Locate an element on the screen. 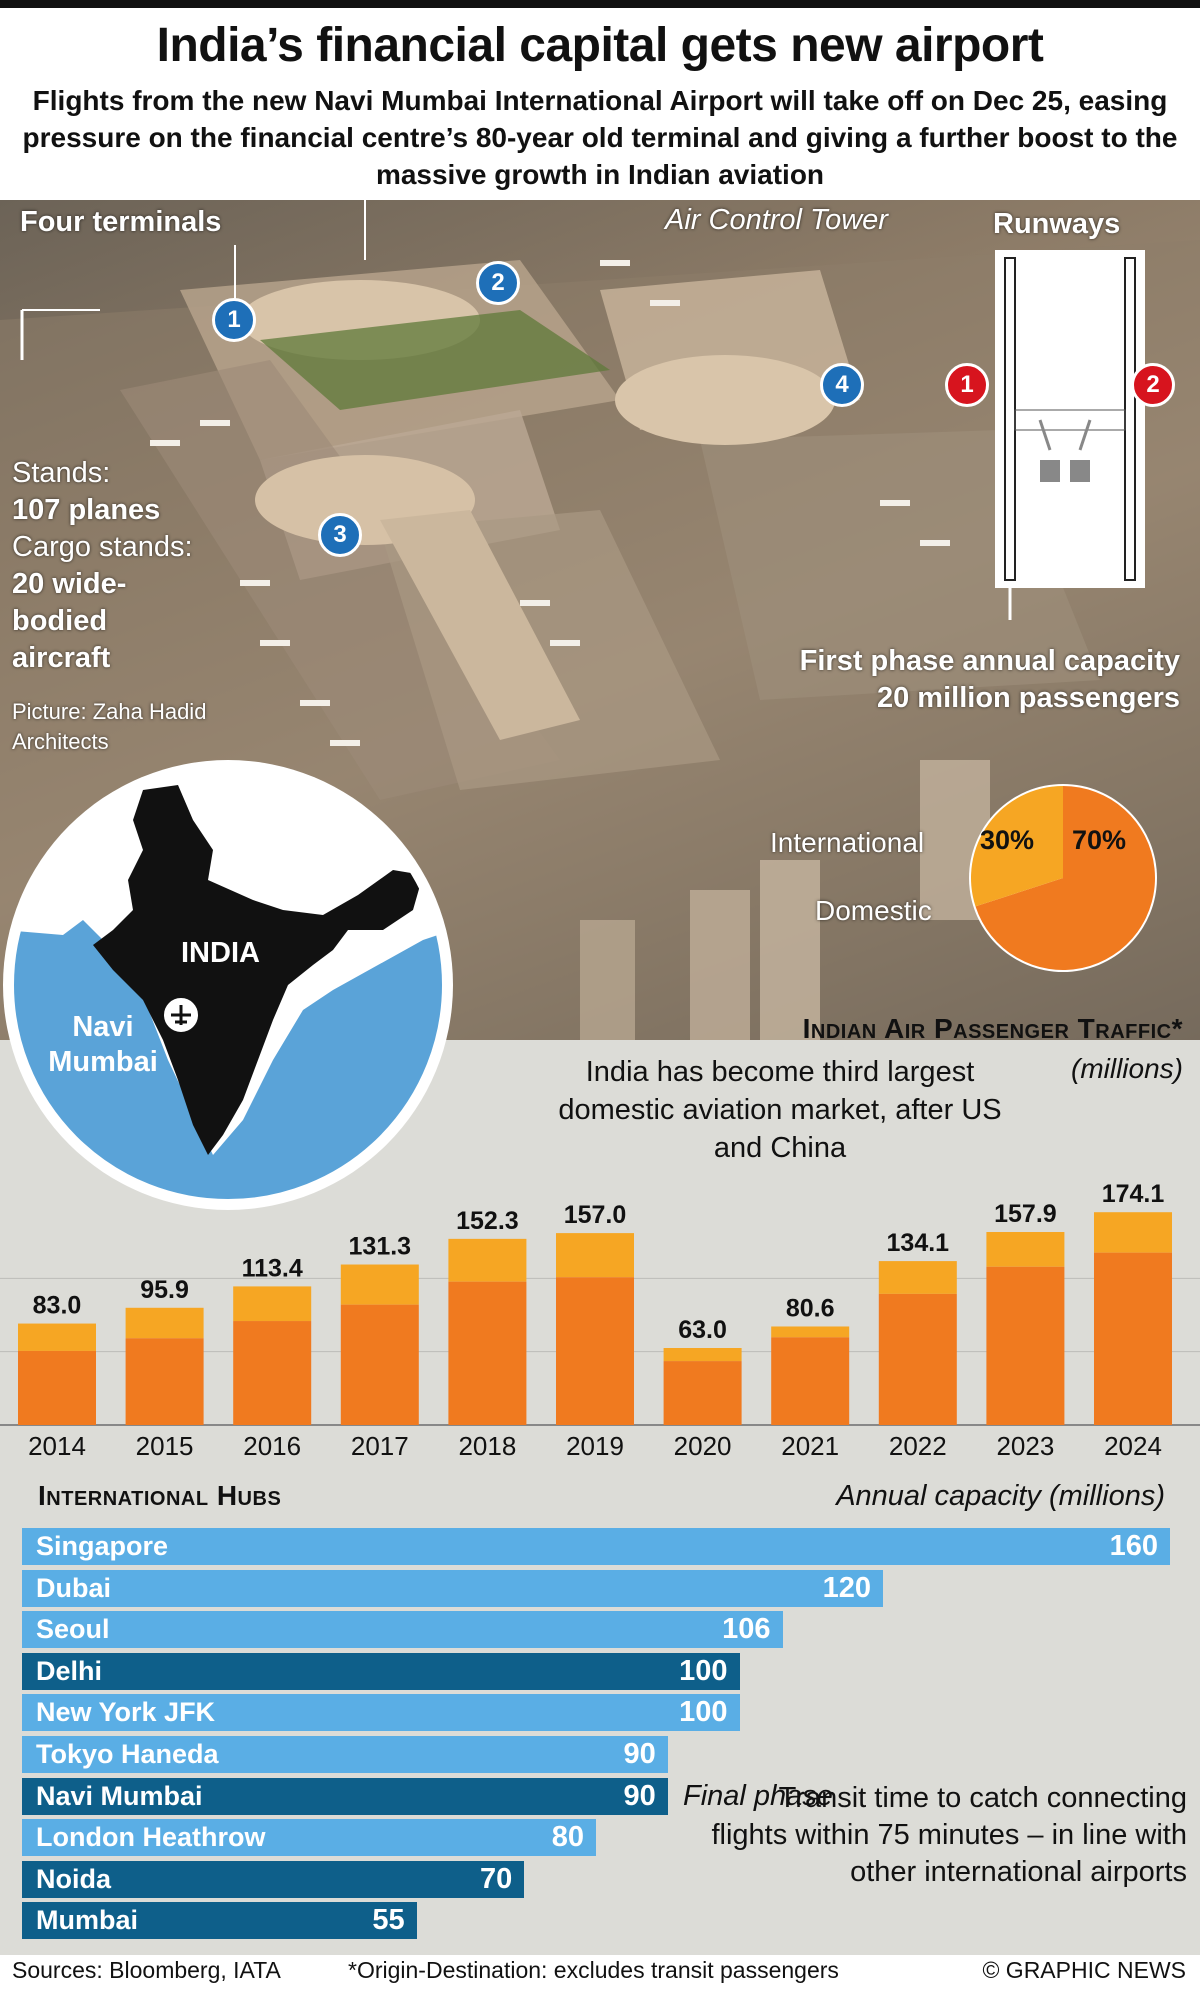  traffic-heading: Indian Air Passenger Traffic* is located at coordinates (992, 1028).